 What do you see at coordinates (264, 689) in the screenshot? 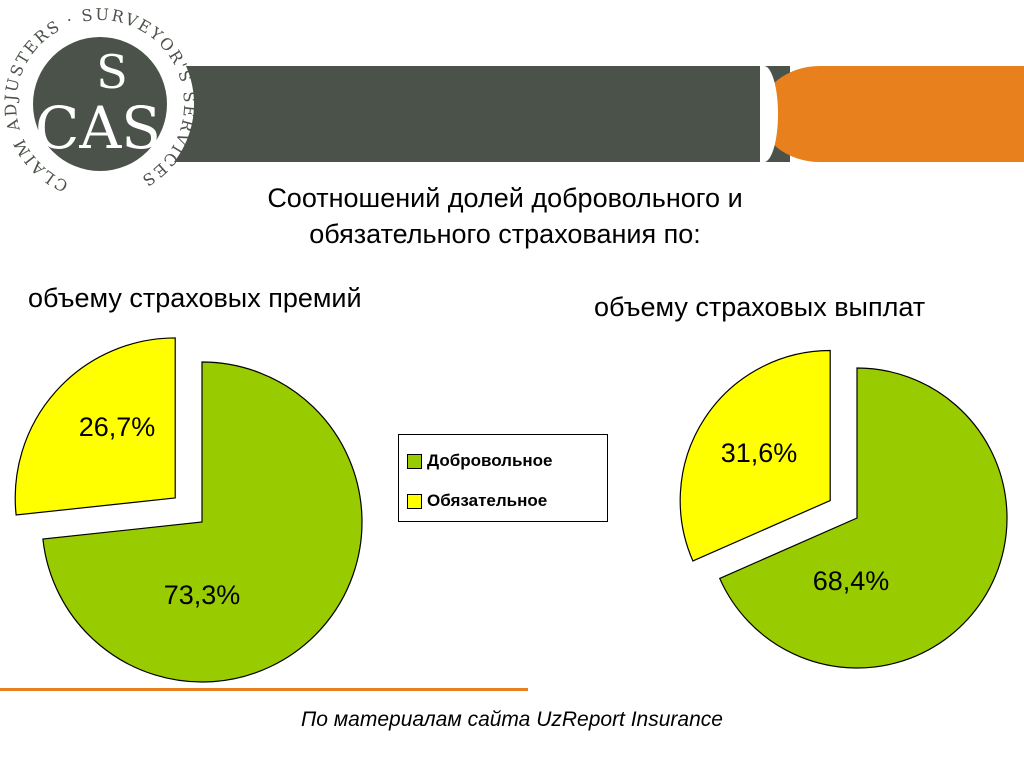
I see `footer-divider` at bounding box center [264, 689].